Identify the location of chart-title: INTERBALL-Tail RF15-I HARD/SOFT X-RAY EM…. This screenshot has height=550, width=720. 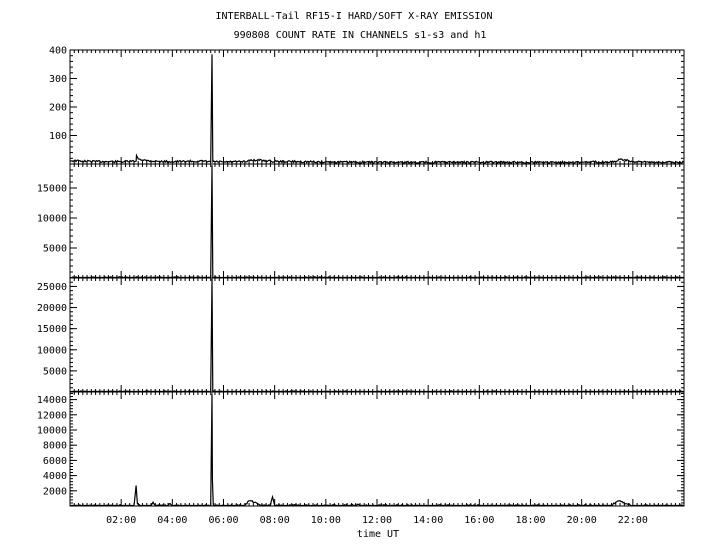
(354, 16).